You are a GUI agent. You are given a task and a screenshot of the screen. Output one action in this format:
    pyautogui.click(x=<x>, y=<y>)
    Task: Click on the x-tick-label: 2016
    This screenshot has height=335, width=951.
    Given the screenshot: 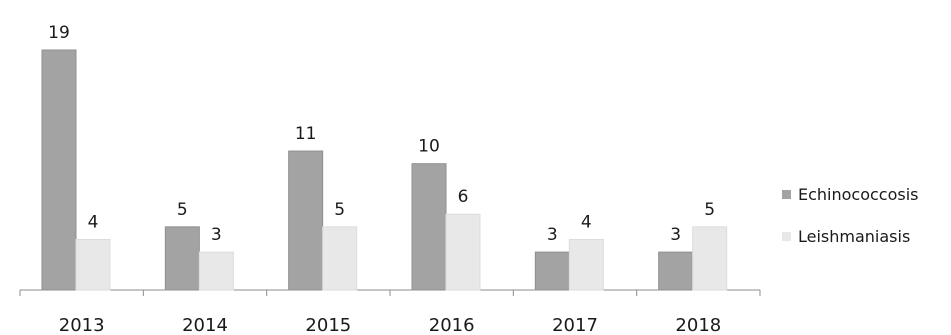 What is the action you would take?
    pyautogui.click(x=452, y=325)
    